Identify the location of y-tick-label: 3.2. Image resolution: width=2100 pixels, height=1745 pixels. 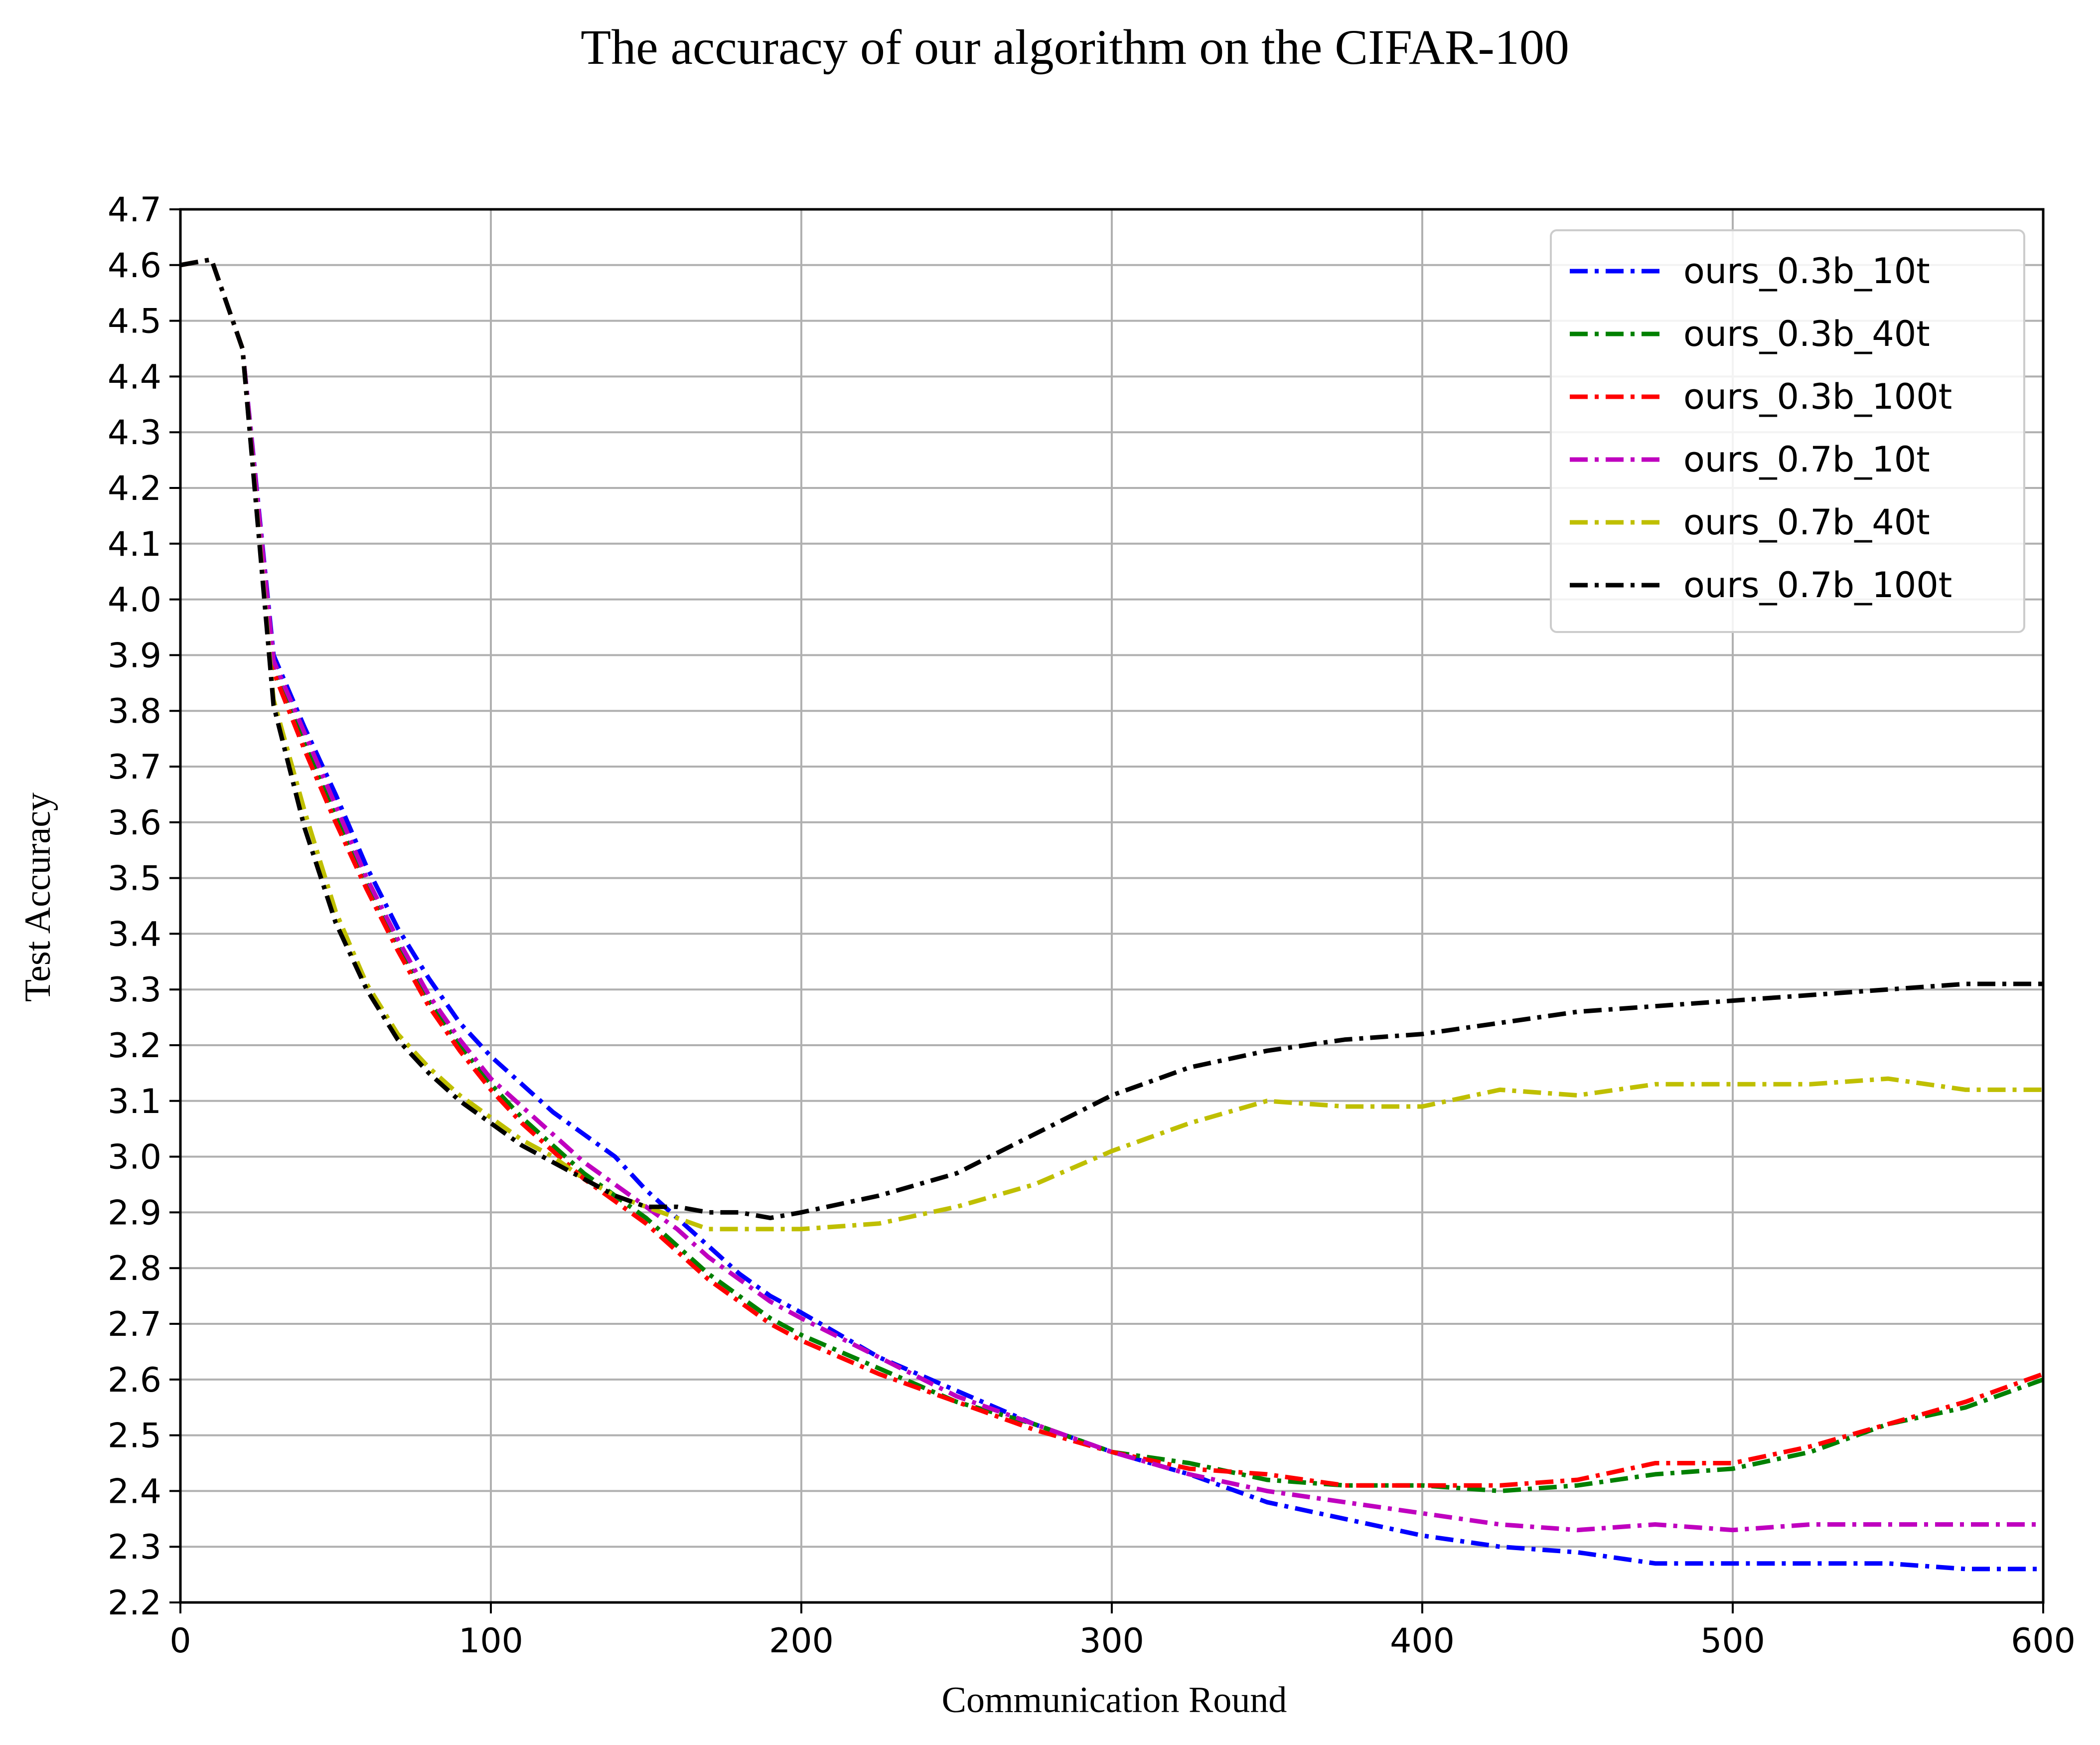
(135, 1046).